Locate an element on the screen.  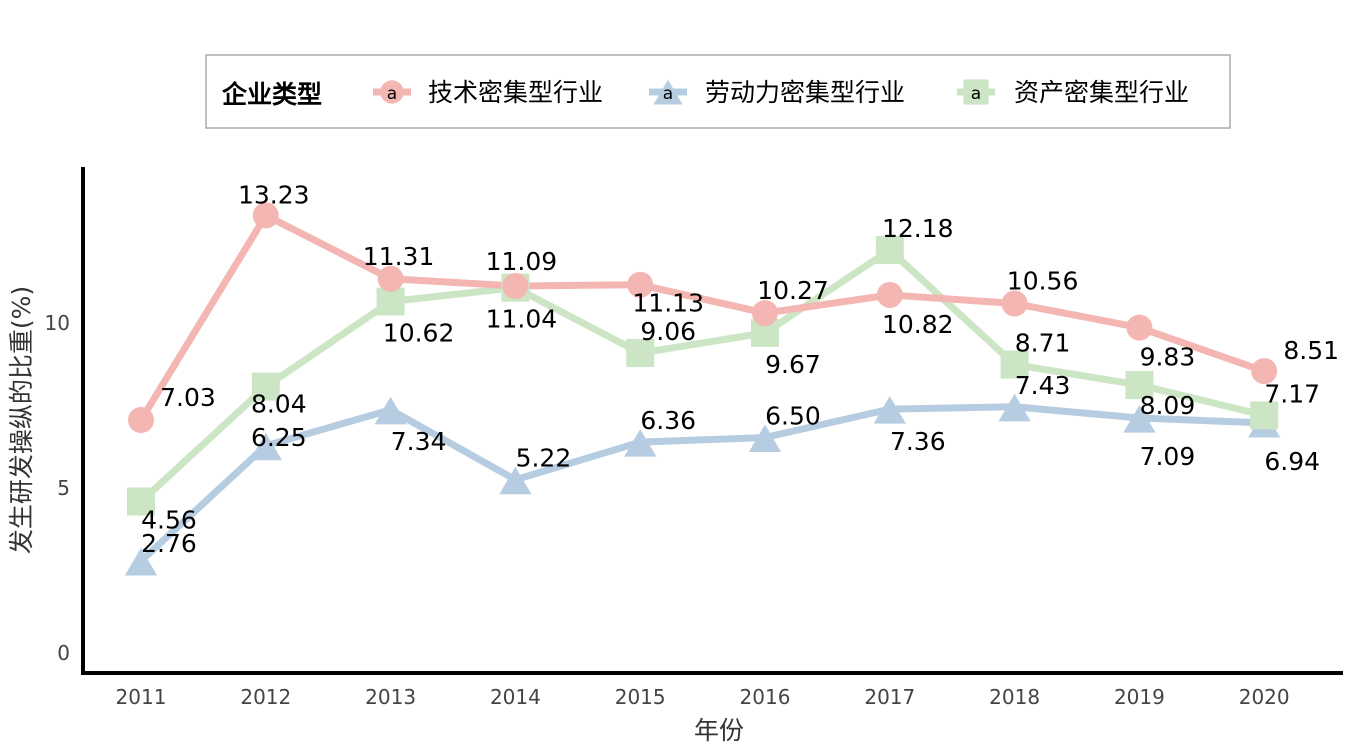
data-label: 11.04 is located at coordinates (522, 319).